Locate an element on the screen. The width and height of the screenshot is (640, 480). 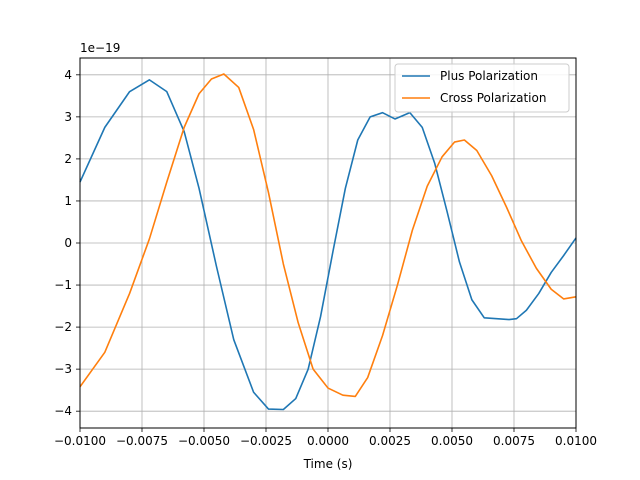
legend-label-plus: Plus Polarization is located at coordinates (489, 76).